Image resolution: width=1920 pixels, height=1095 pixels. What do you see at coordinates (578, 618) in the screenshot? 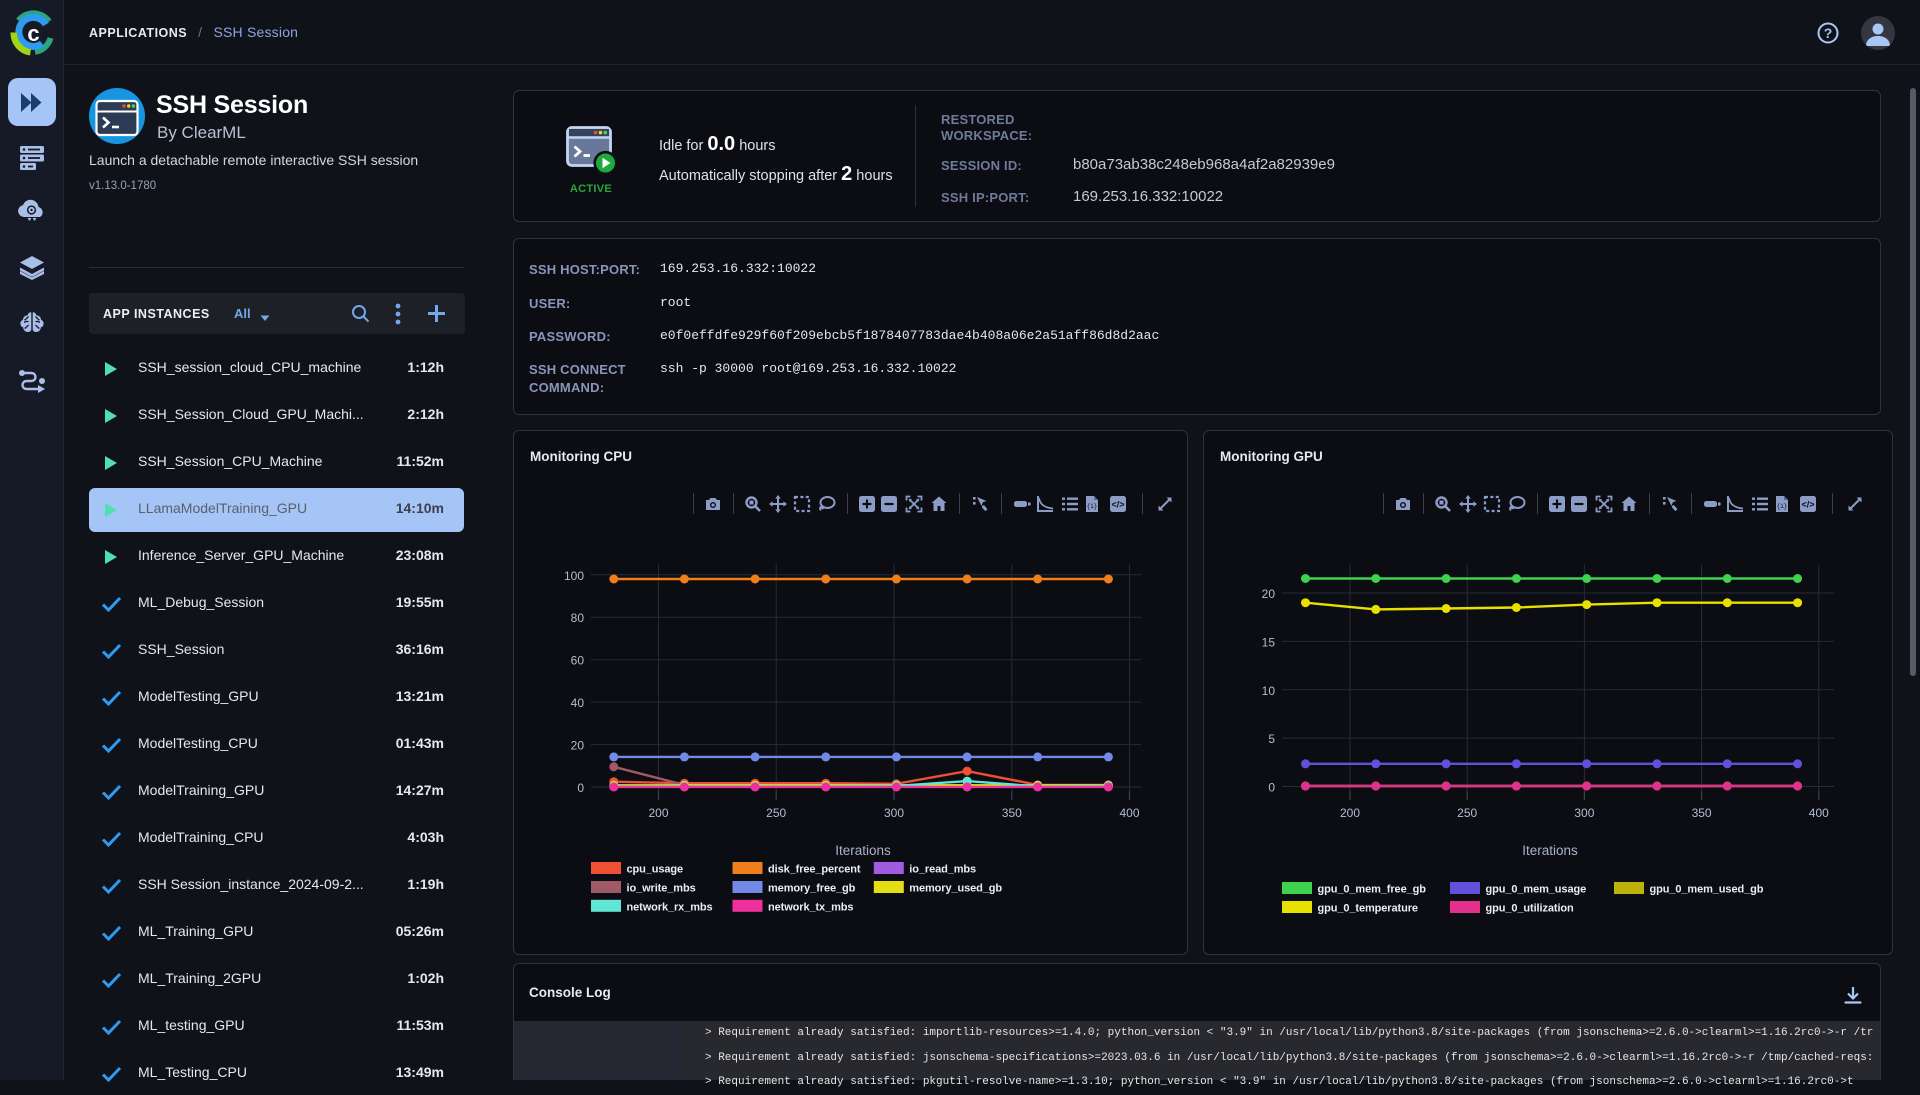
I see `svg-text: 80` at bounding box center [578, 618].